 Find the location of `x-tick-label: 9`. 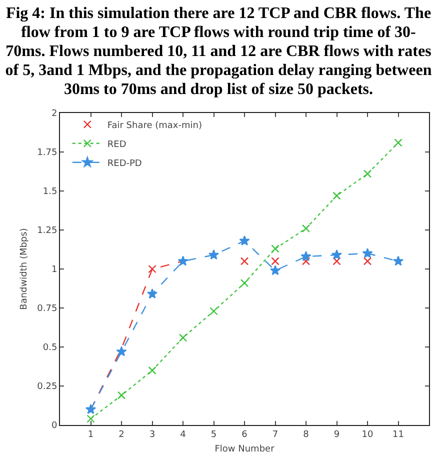

x-tick-label: 9 is located at coordinates (337, 435).